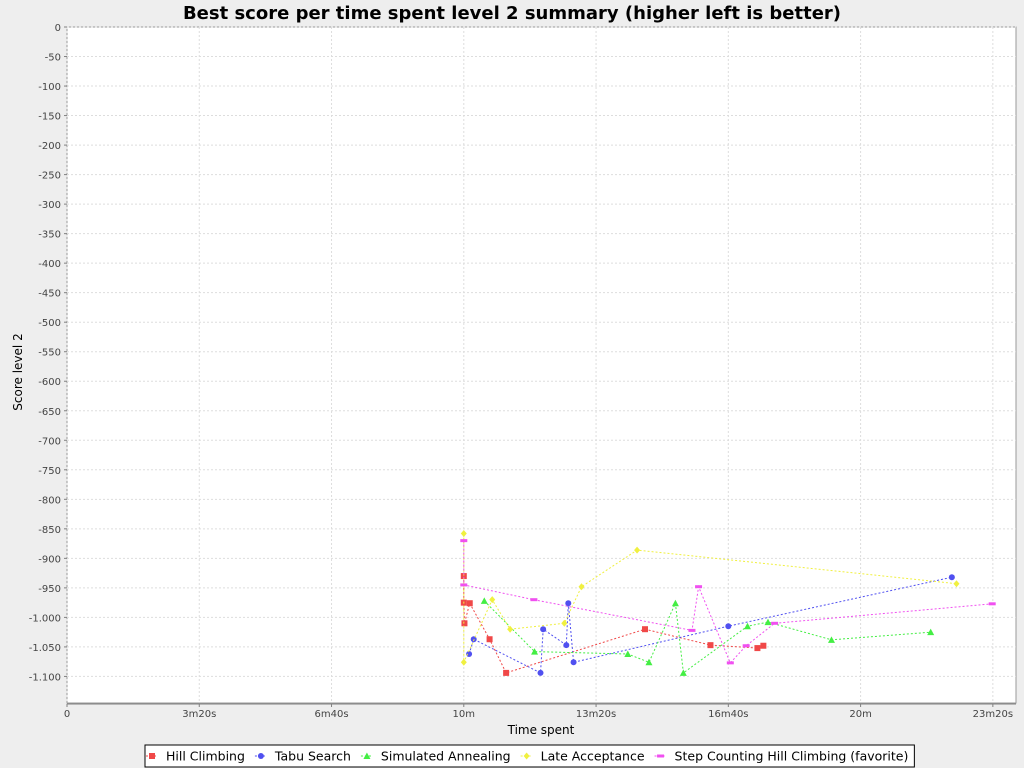  Describe the element at coordinates (792, 756) in the screenshot. I see `legend-label: Step Counting Hill Climbing (favorite)` at that location.